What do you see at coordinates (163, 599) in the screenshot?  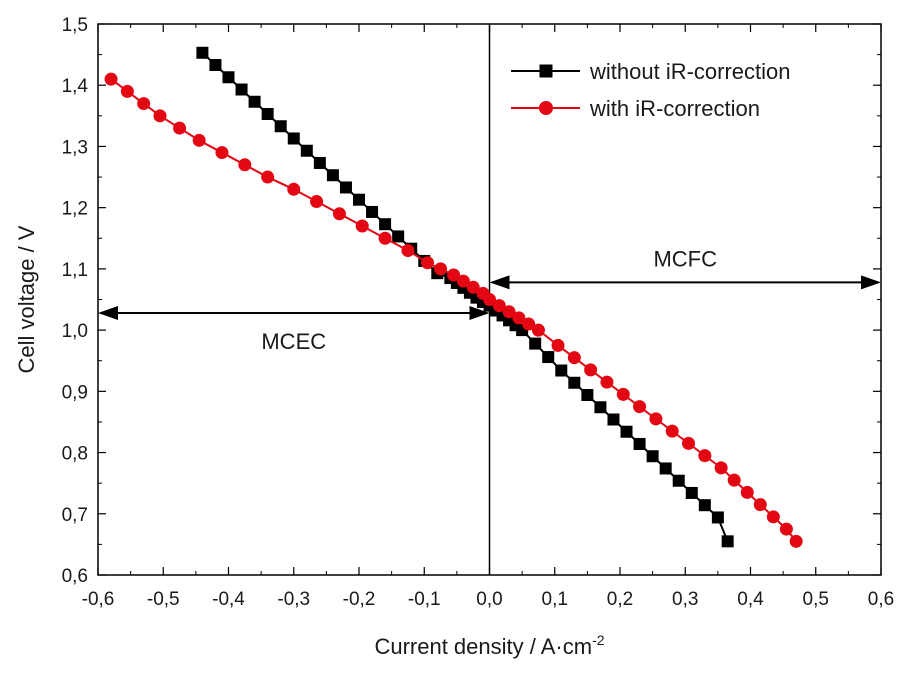 I see `x-tick-label: -0,5` at bounding box center [163, 599].